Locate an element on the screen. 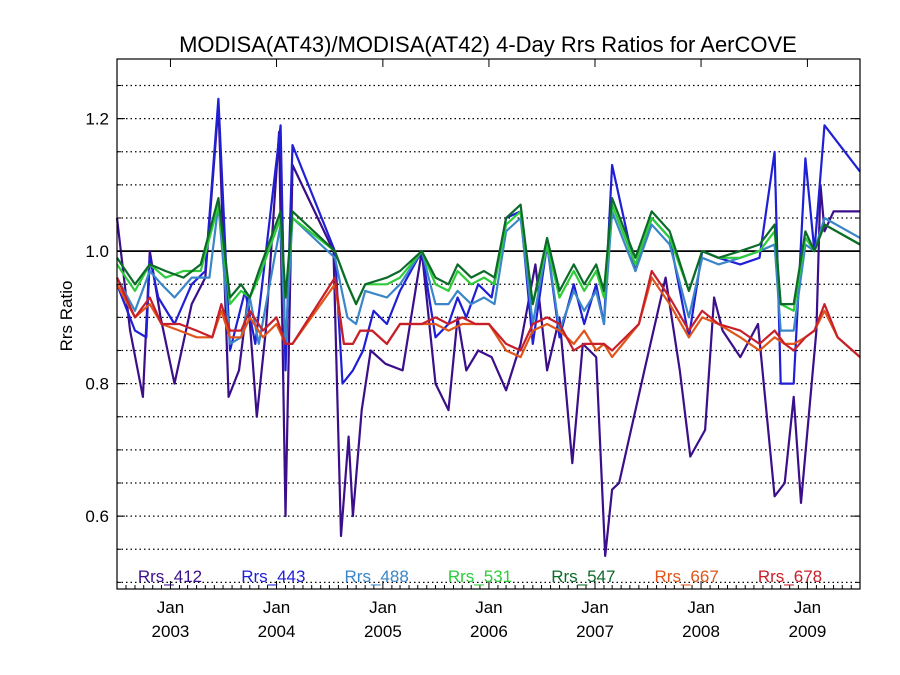 The width and height of the screenshot is (900, 675). y-tick-label: 0.8 is located at coordinates (97, 384).